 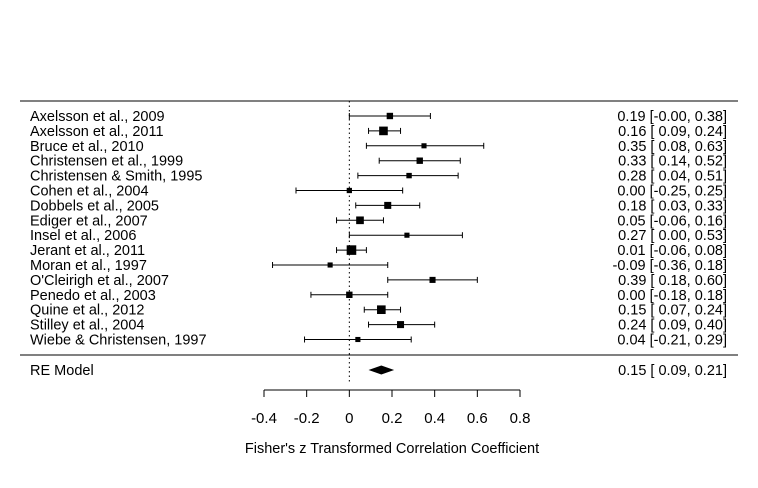 What do you see at coordinates (89, 221) in the screenshot?
I see `study-label: Ediger et al., 2007` at bounding box center [89, 221].